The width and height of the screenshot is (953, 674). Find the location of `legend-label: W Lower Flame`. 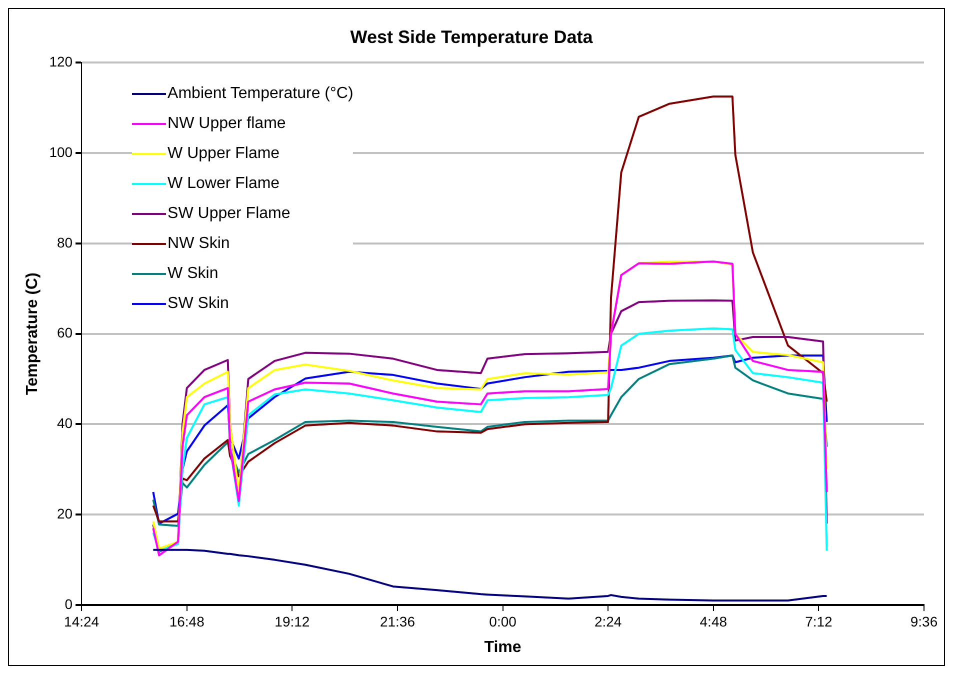

legend-label: W Lower Flame is located at coordinates (224, 183).